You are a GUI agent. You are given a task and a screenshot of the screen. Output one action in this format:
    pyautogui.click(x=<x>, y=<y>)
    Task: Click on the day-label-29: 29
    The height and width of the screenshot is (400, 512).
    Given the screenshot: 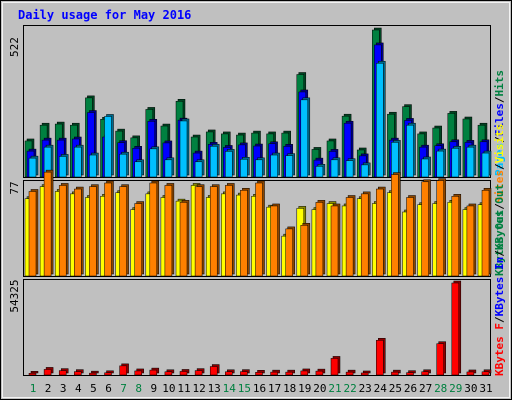 What is the action you would take?
    pyautogui.click(x=455, y=388)
    